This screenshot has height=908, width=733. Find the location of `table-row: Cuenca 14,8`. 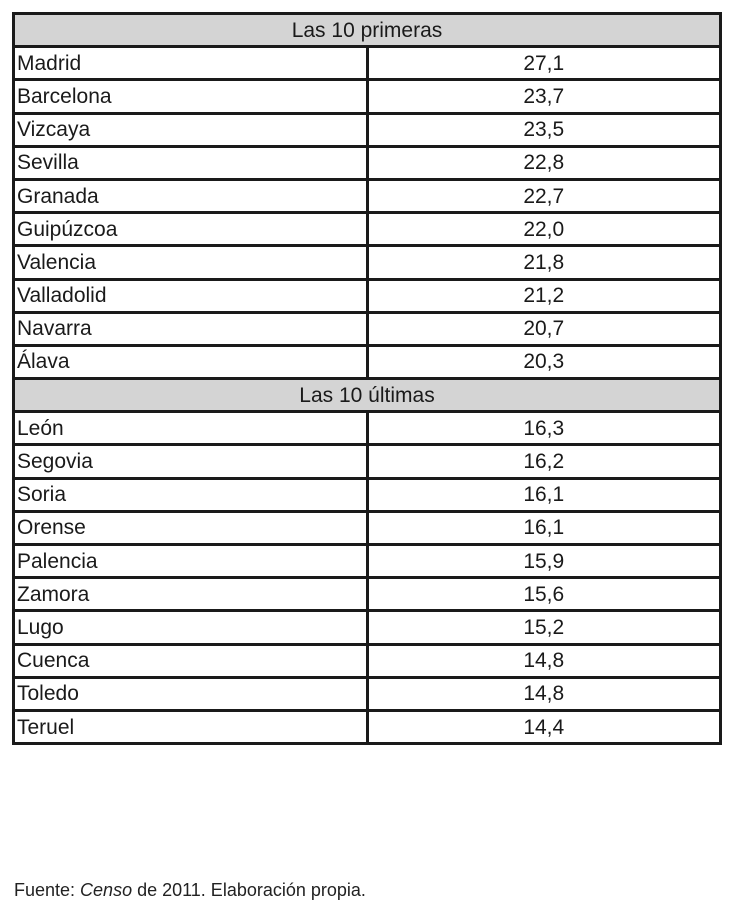

table-row: Cuenca 14,8 is located at coordinates (367, 660).